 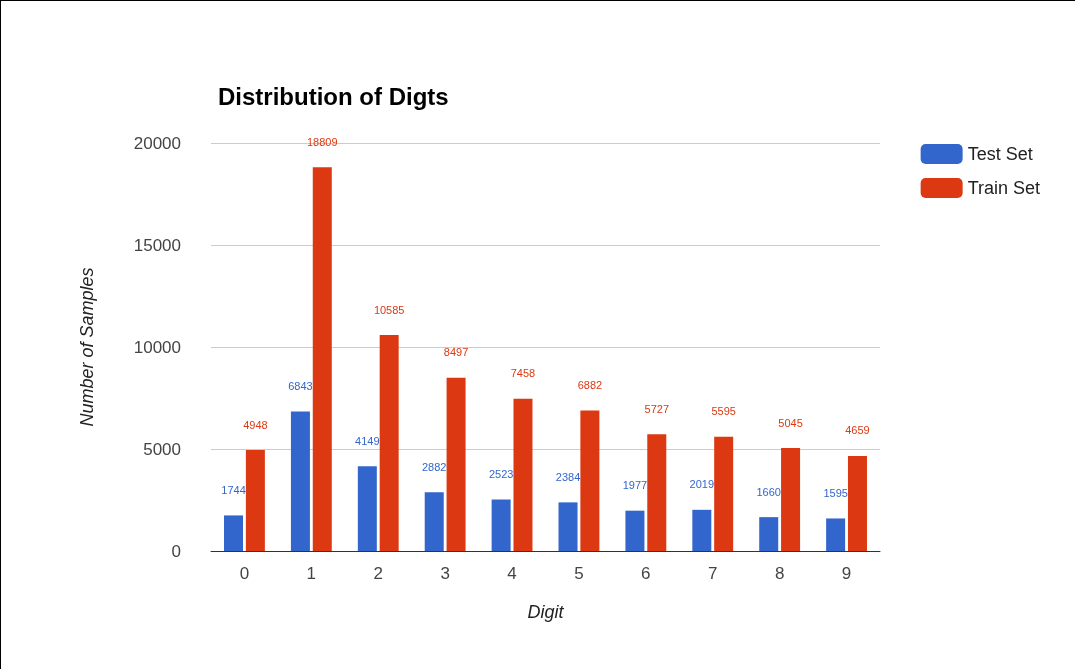 I want to click on data-label: 1660, so click(x=768, y=491).